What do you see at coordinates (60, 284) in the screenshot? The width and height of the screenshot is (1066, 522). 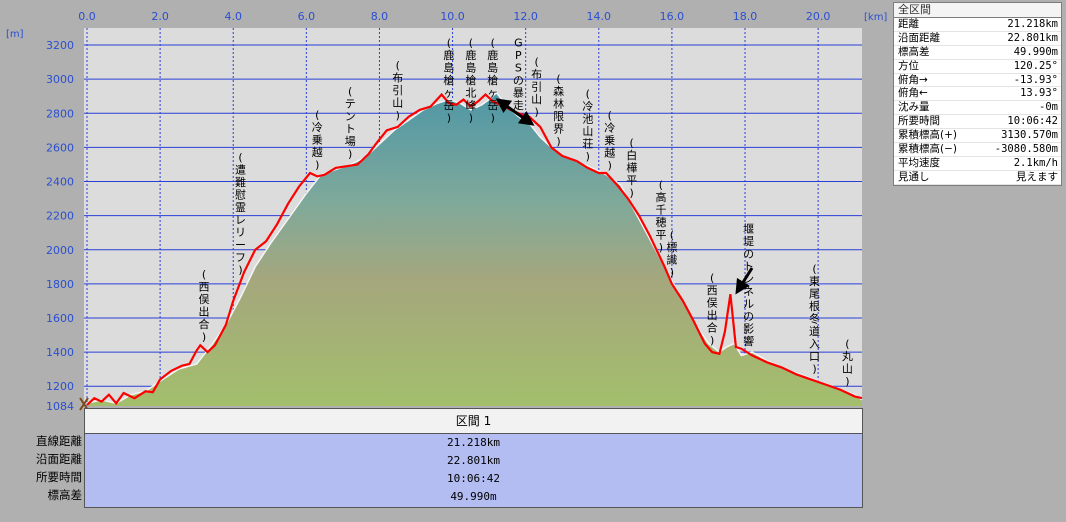 I see `y-tick-label: 1800` at bounding box center [60, 284].